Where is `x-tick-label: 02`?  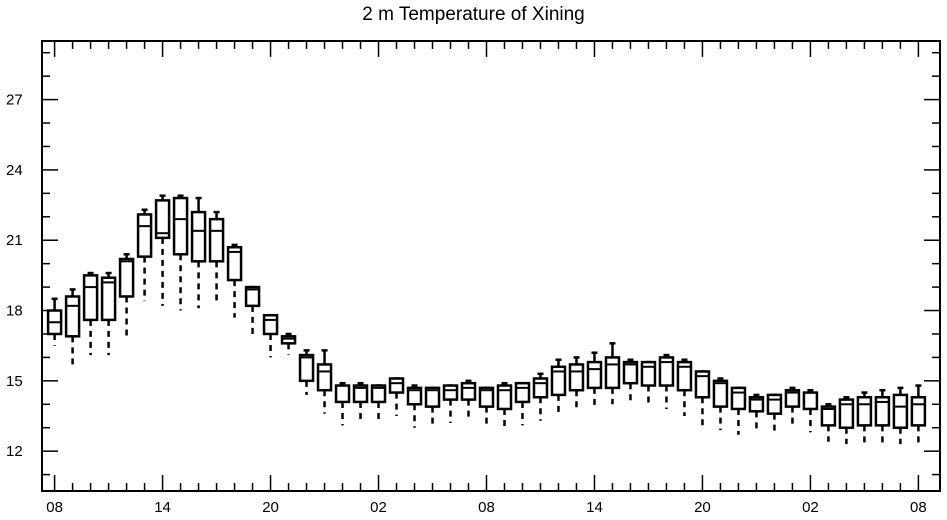
x-tick-label: 02 is located at coordinates (378, 507).